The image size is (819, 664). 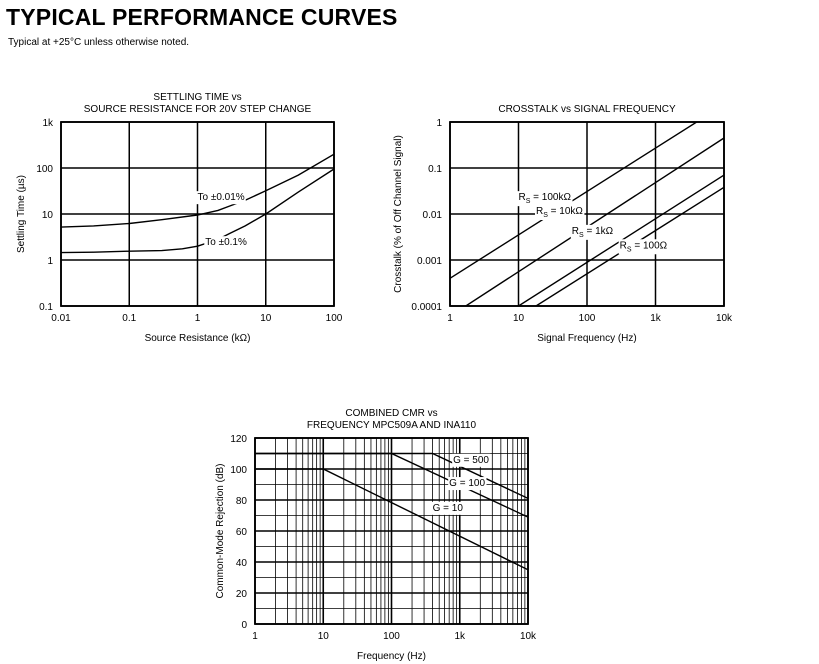 I want to click on y-tick-label: 0, so click(x=244, y=625).